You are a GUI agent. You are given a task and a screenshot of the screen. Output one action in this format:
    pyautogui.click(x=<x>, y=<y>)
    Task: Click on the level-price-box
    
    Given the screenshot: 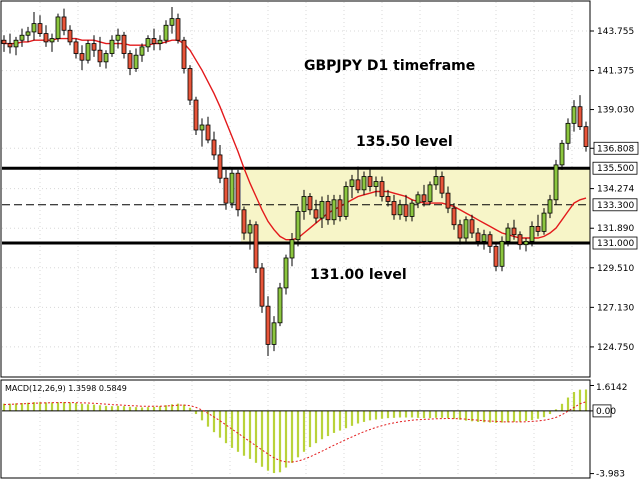 What is the action you would take?
    pyautogui.click(x=615, y=168)
    